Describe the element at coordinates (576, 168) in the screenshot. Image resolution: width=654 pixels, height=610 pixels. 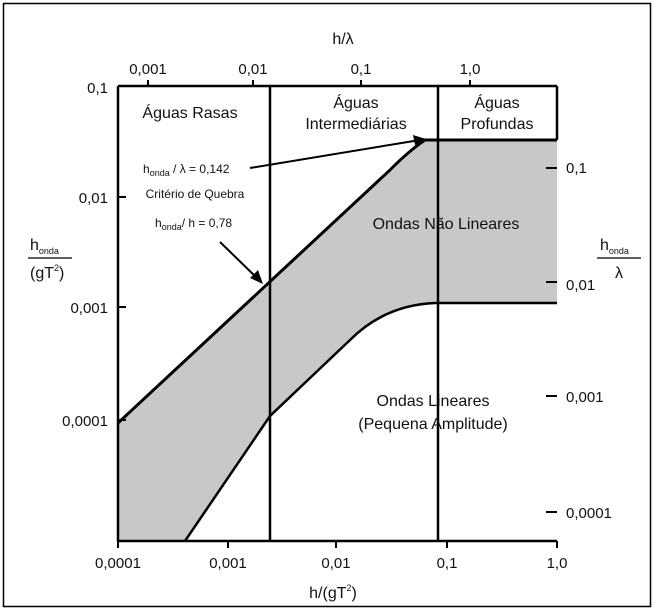
I see `right-axis-tick-label-1: 0,1` at that location.